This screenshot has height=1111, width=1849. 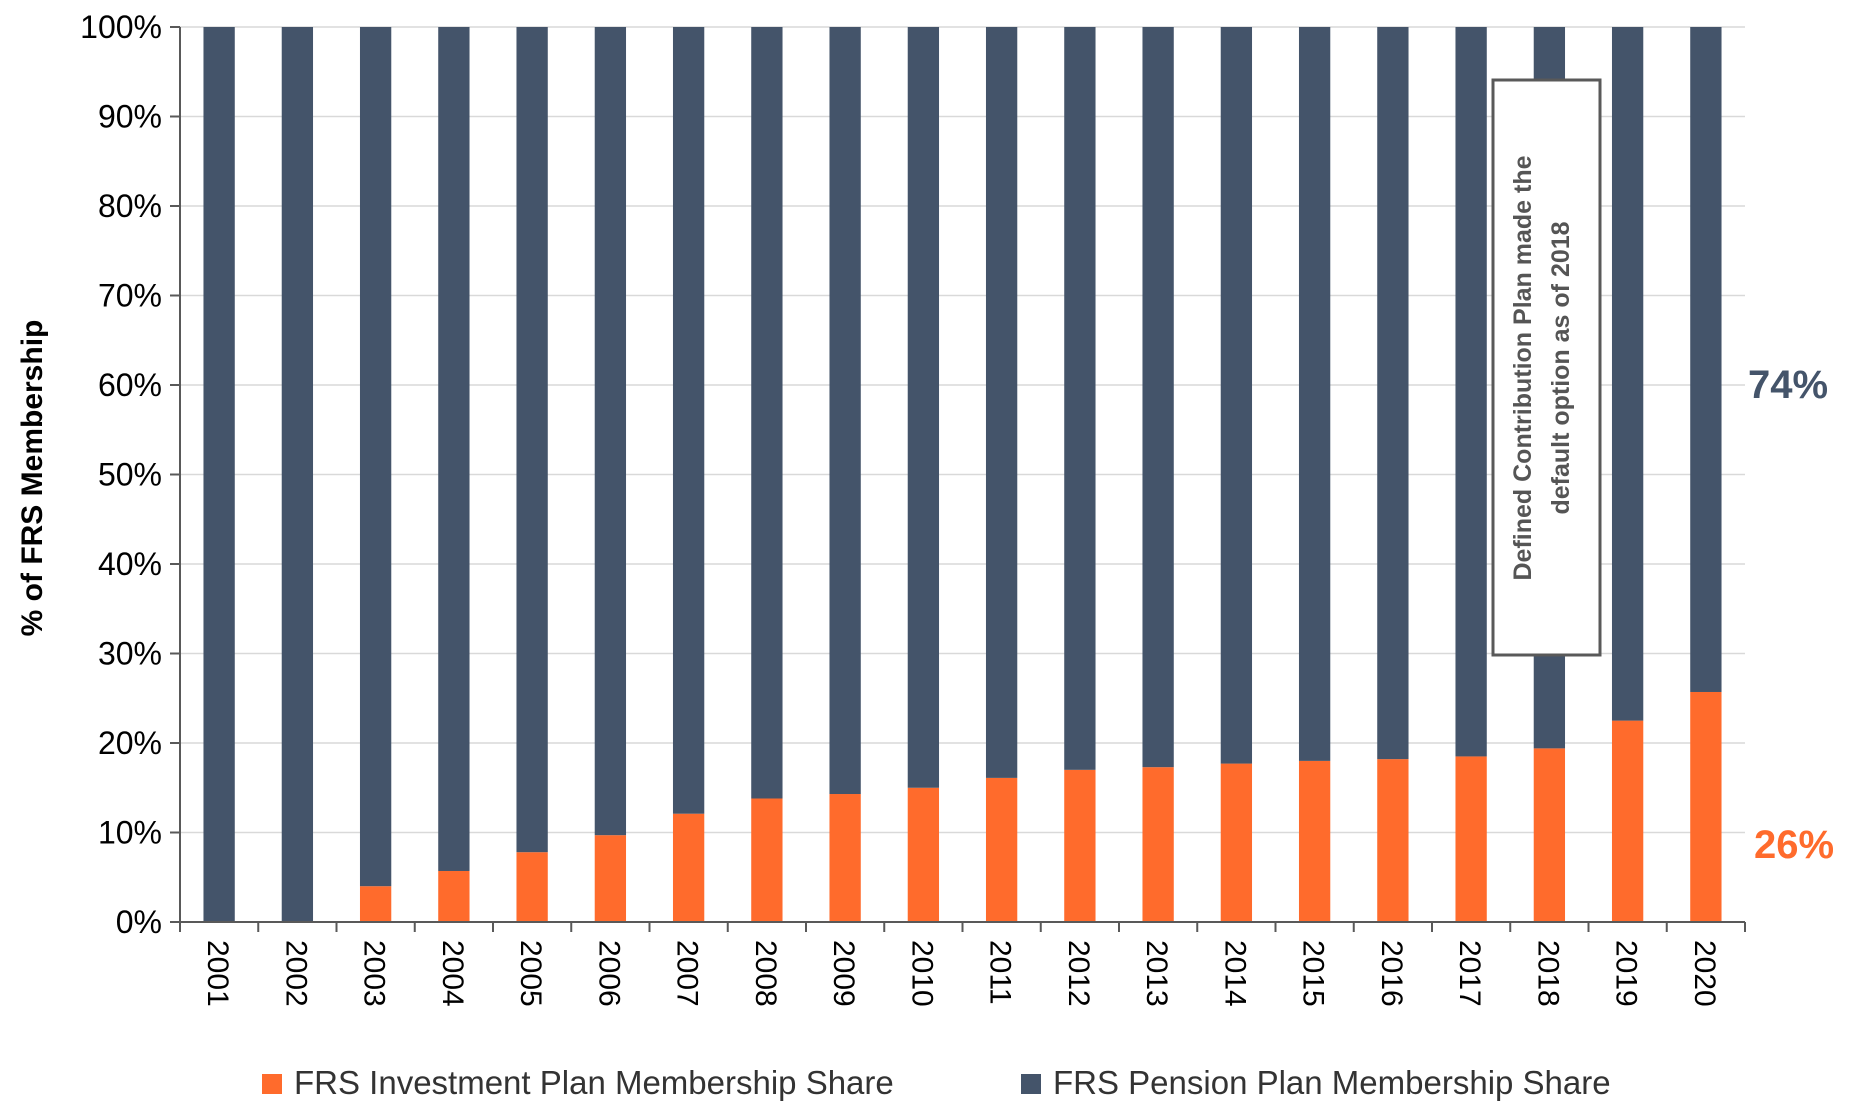 What do you see at coordinates (130, 296) in the screenshot?
I see `y-tick-label: 70%` at bounding box center [130, 296].